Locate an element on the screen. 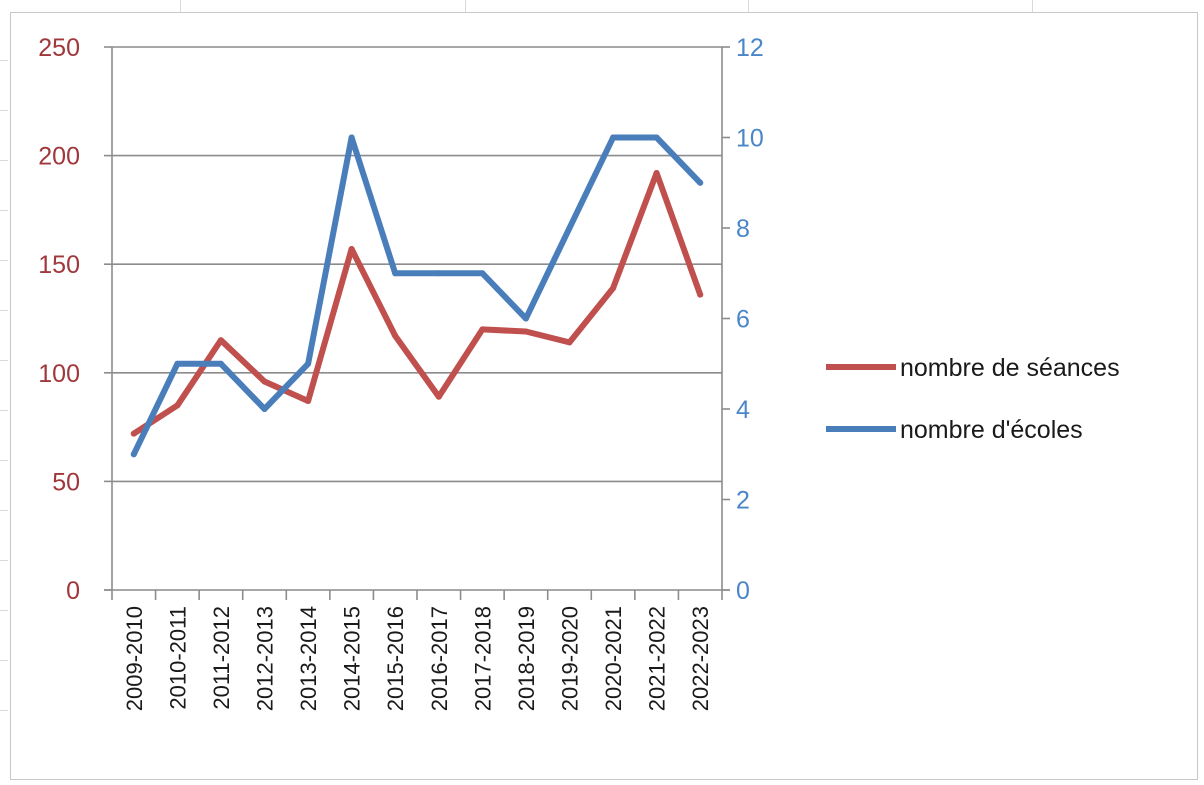 This screenshot has width=1204, height=785. row-gridlines is located at coordinates (6, 392).